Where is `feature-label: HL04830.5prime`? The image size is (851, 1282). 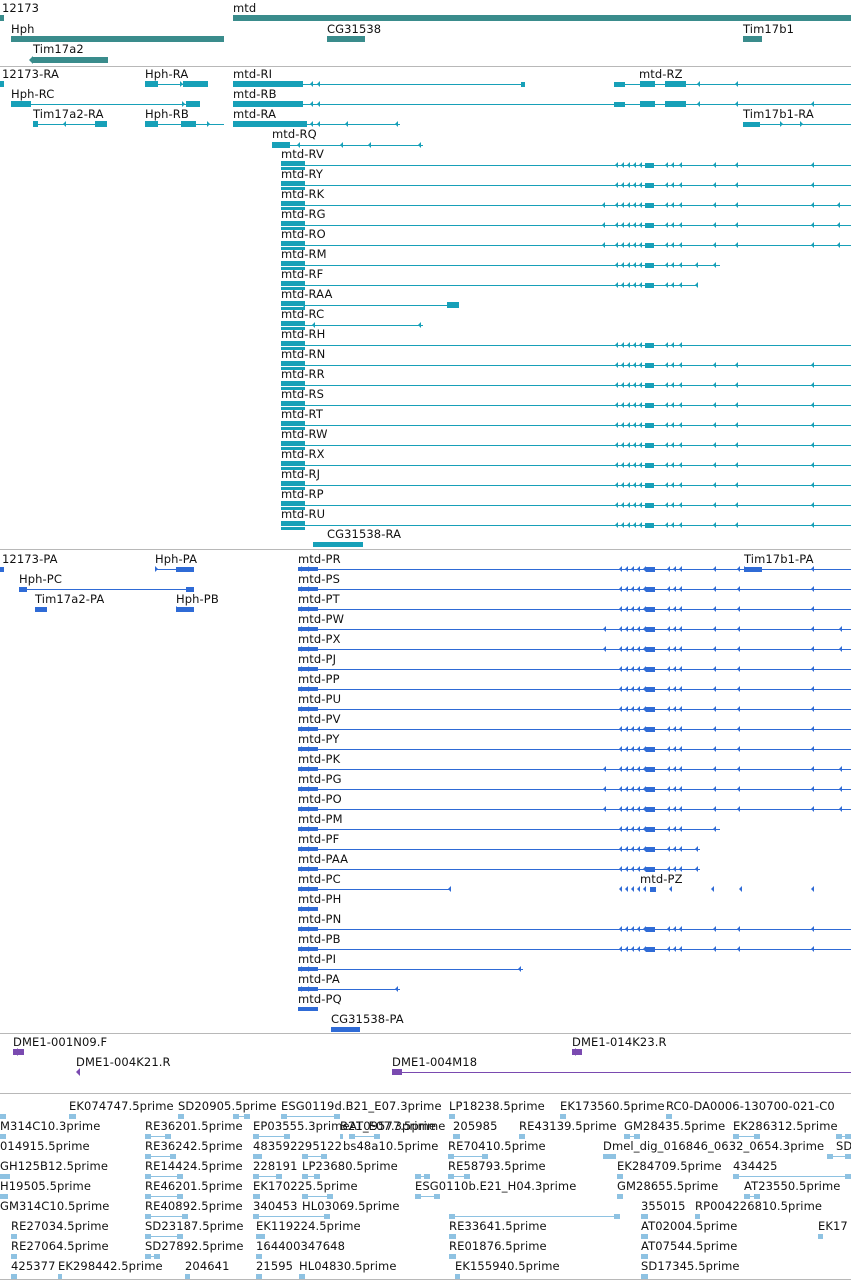
feature-label: HL04830.5prime is located at coordinates (348, 1266).